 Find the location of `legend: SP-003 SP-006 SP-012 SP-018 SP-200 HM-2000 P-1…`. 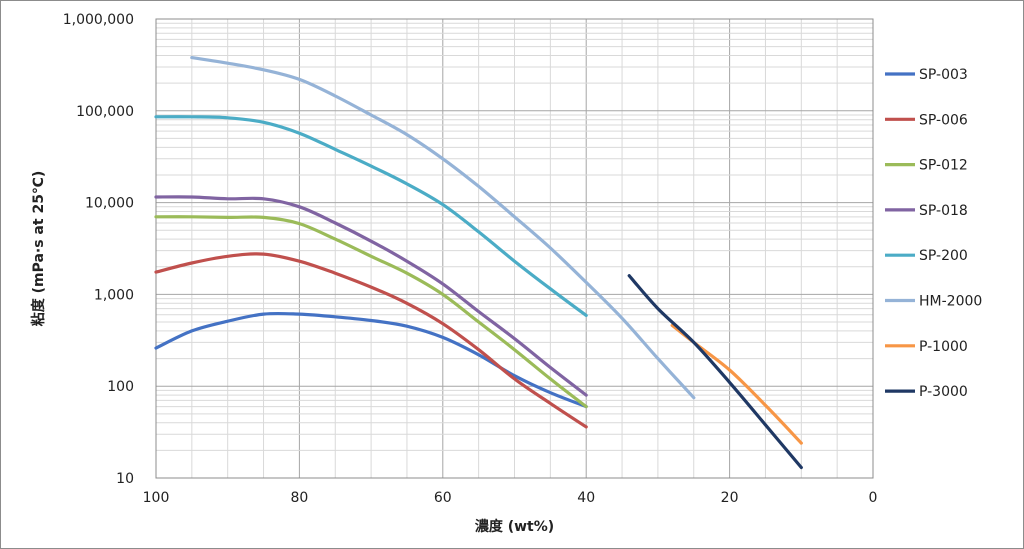

legend: SP-003 SP-006 SP-012 SP-018 SP-200 HM-2000 P-1… is located at coordinates (933, 233).